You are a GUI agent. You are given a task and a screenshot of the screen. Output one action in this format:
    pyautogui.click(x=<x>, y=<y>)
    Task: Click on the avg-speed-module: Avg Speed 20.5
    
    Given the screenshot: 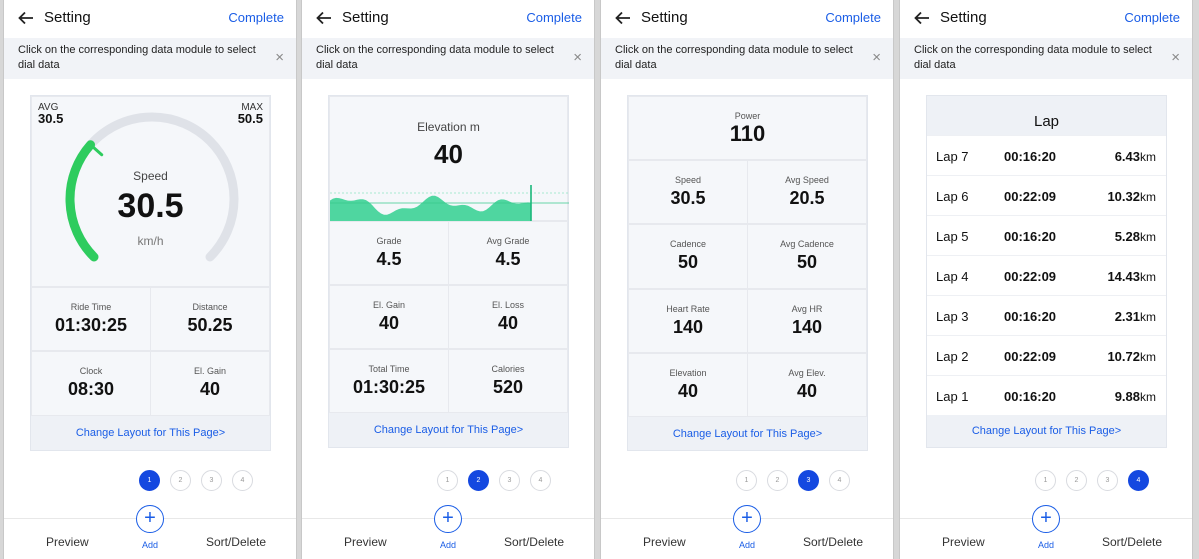 What is the action you would take?
    pyautogui.click(x=807, y=192)
    